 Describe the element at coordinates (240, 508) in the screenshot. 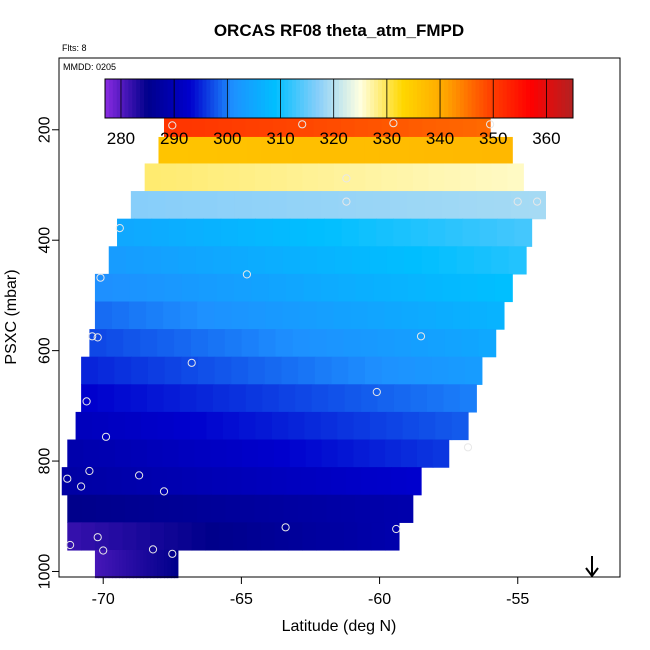

I see `heatmap-row` at that location.